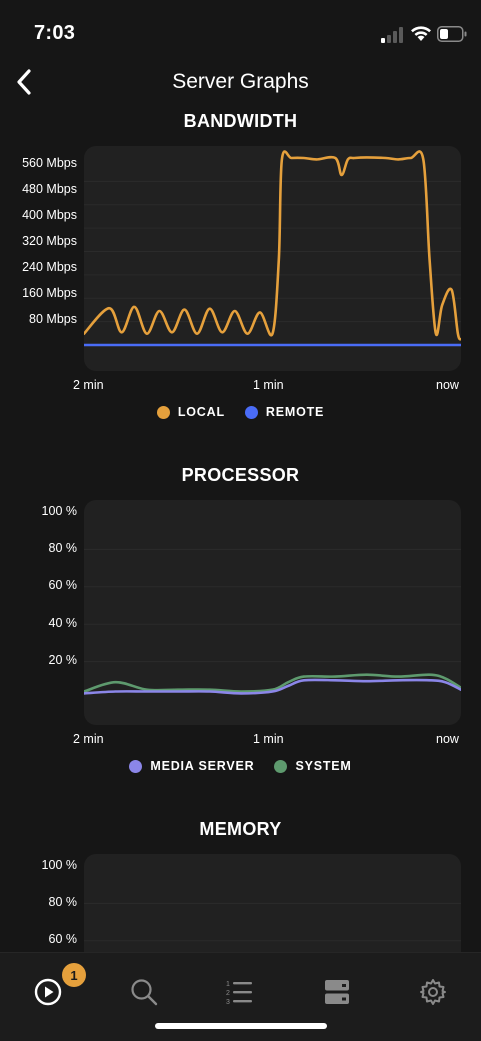 Image resolution: width=481 pixels, height=1041 pixels. I want to click on tab-search, so click(144, 992).